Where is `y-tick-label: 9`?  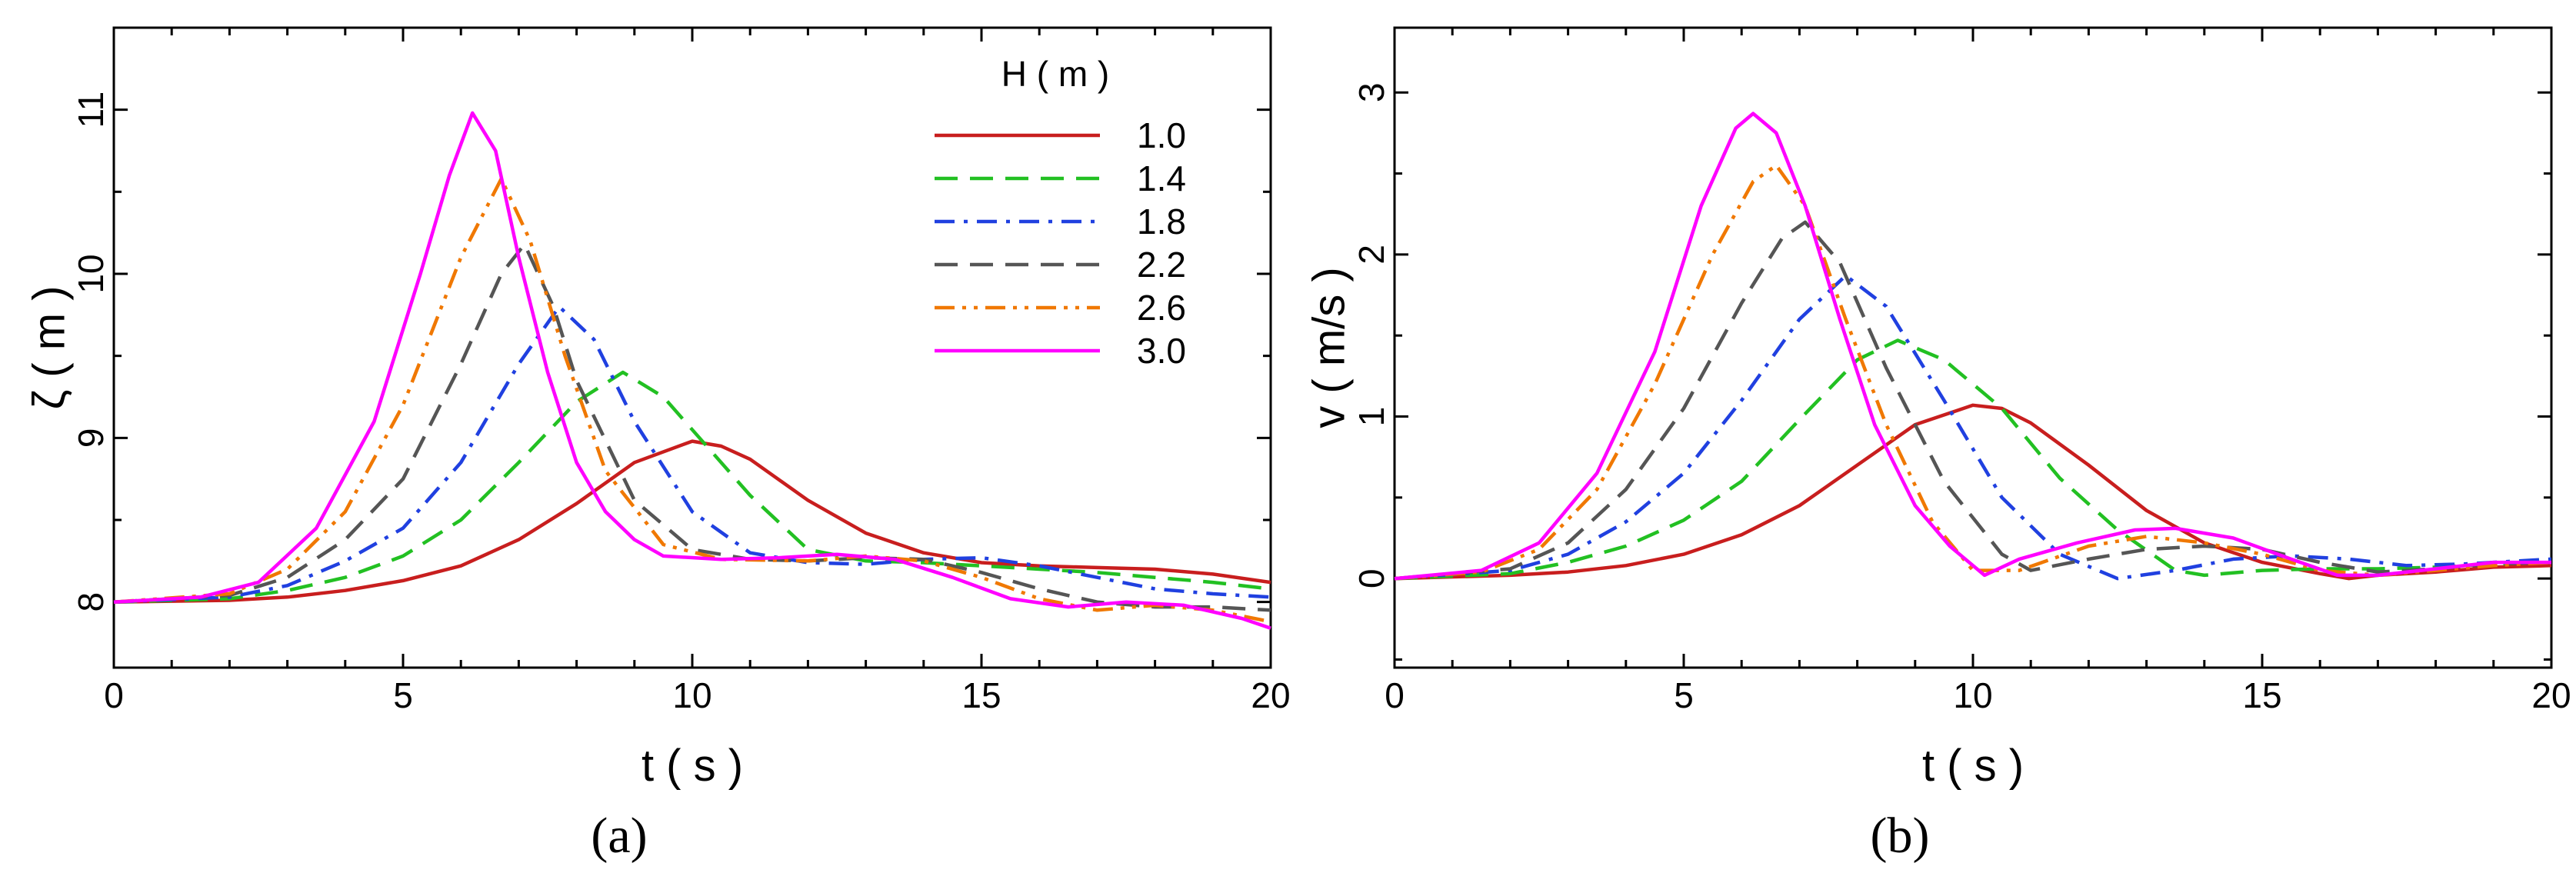
y-tick-label: 9 is located at coordinates (91, 438).